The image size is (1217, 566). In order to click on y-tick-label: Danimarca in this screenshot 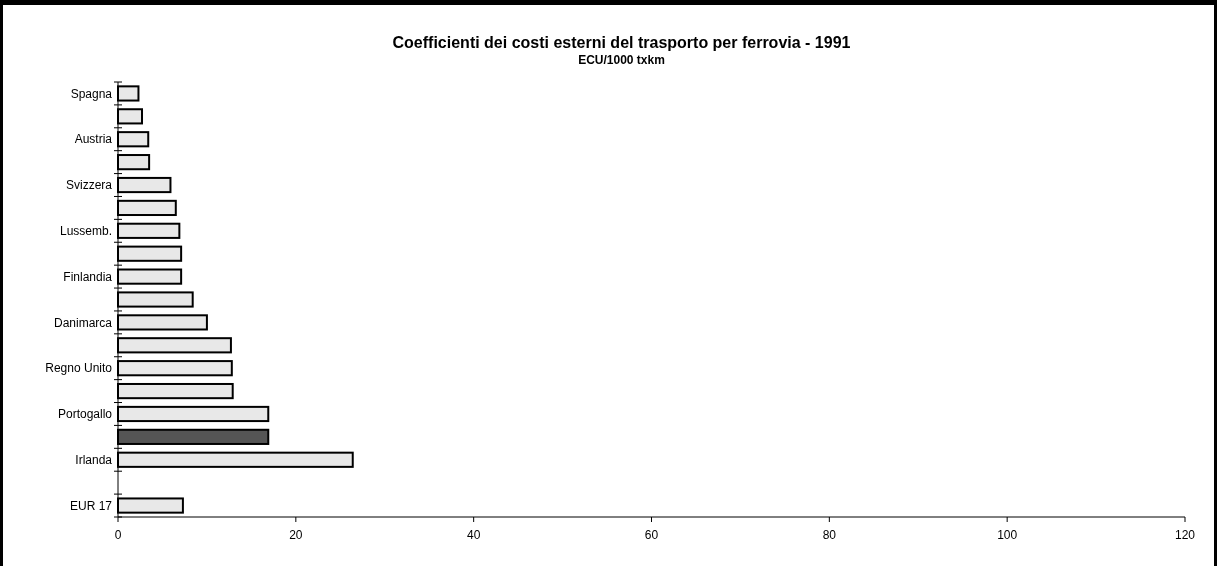, I will do `click(83, 322)`.